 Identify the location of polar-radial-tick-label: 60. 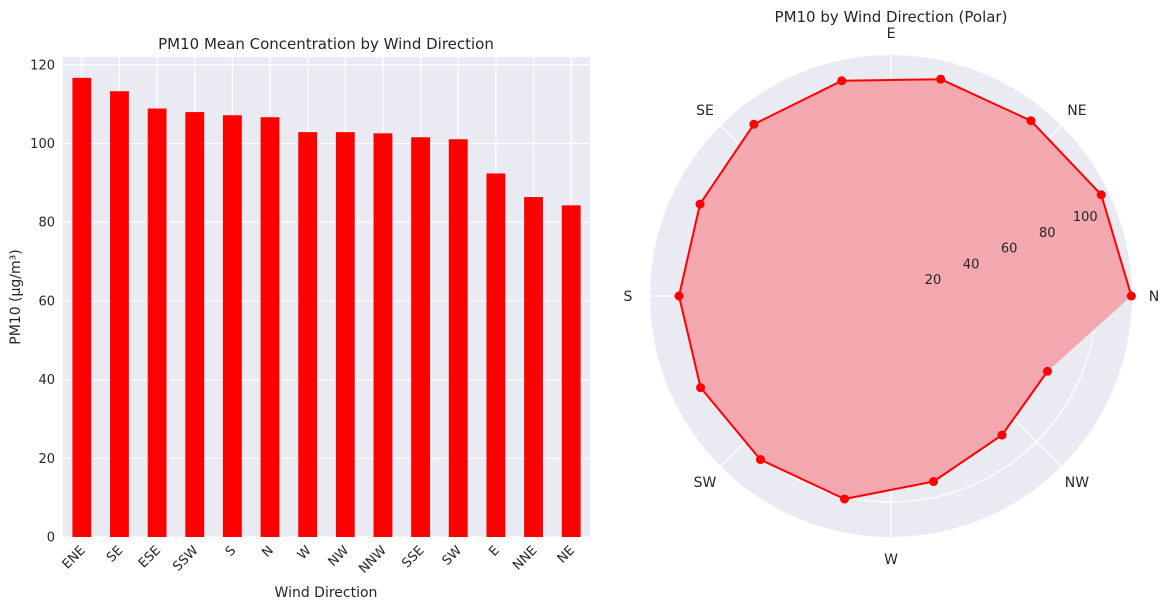
(1009, 249).